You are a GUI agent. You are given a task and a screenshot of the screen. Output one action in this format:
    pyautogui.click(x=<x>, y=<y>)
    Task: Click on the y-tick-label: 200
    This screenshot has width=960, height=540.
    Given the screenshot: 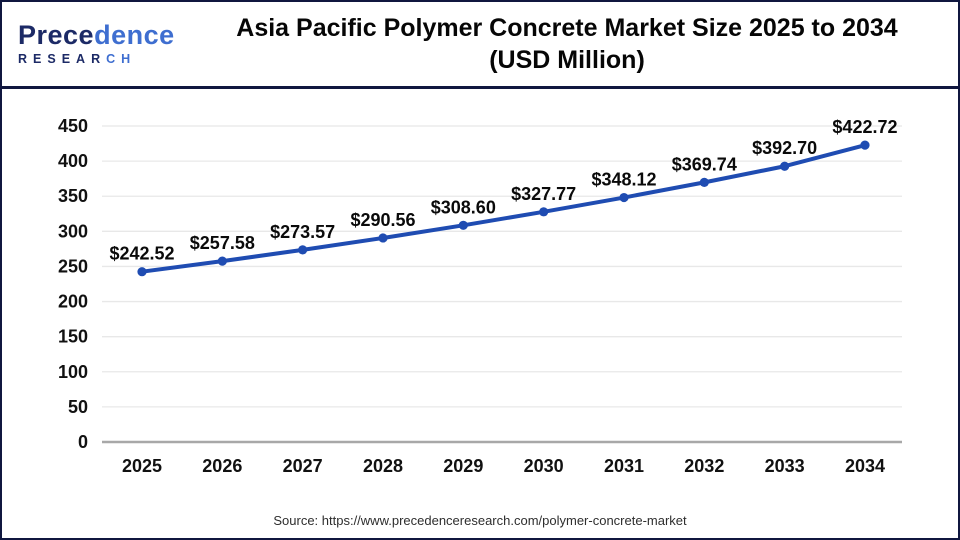 What is the action you would take?
    pyautogui.click(x=73, y=302)
    